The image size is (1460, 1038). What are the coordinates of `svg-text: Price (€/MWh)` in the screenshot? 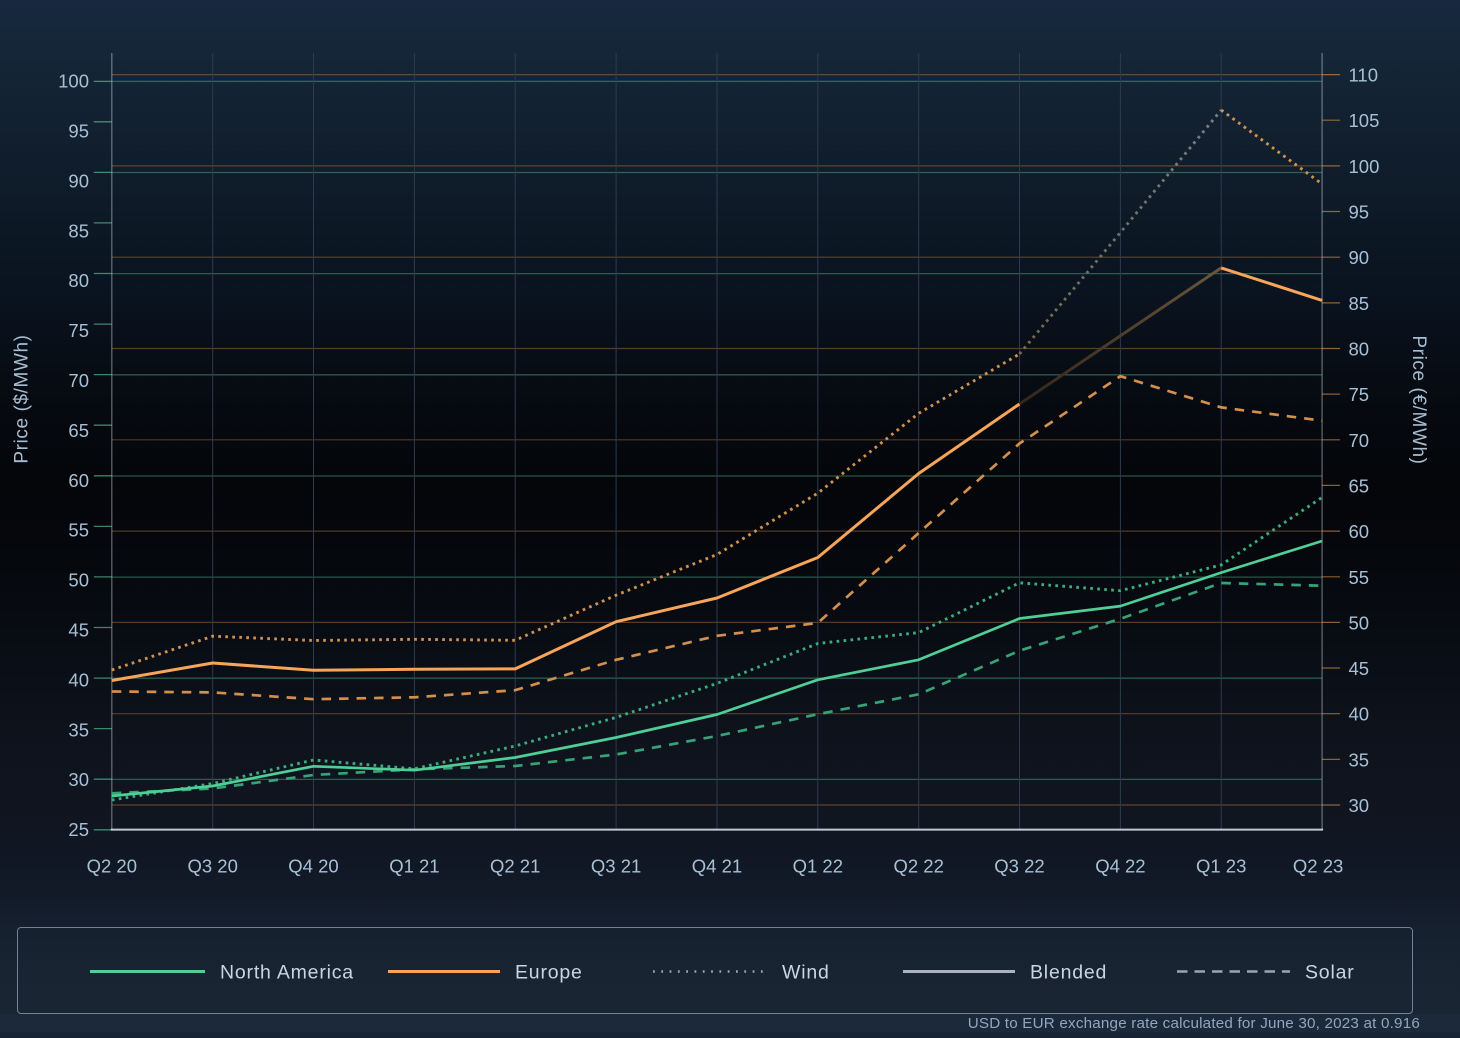 It's located at (1418, 399).